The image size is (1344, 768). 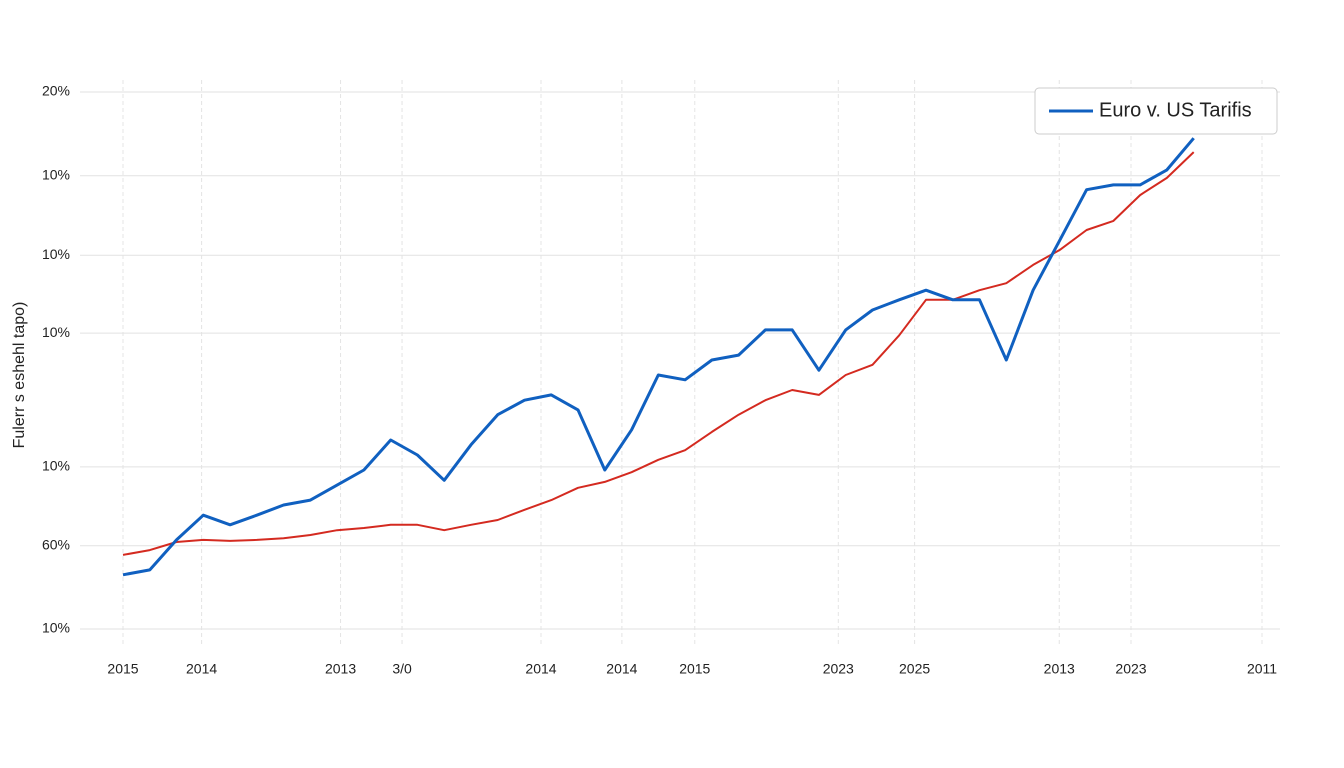 What do you see at coordinates (56, 91) in the screenshot?
I see `y-tick-label: 20%` at bounding box center [56, 91].